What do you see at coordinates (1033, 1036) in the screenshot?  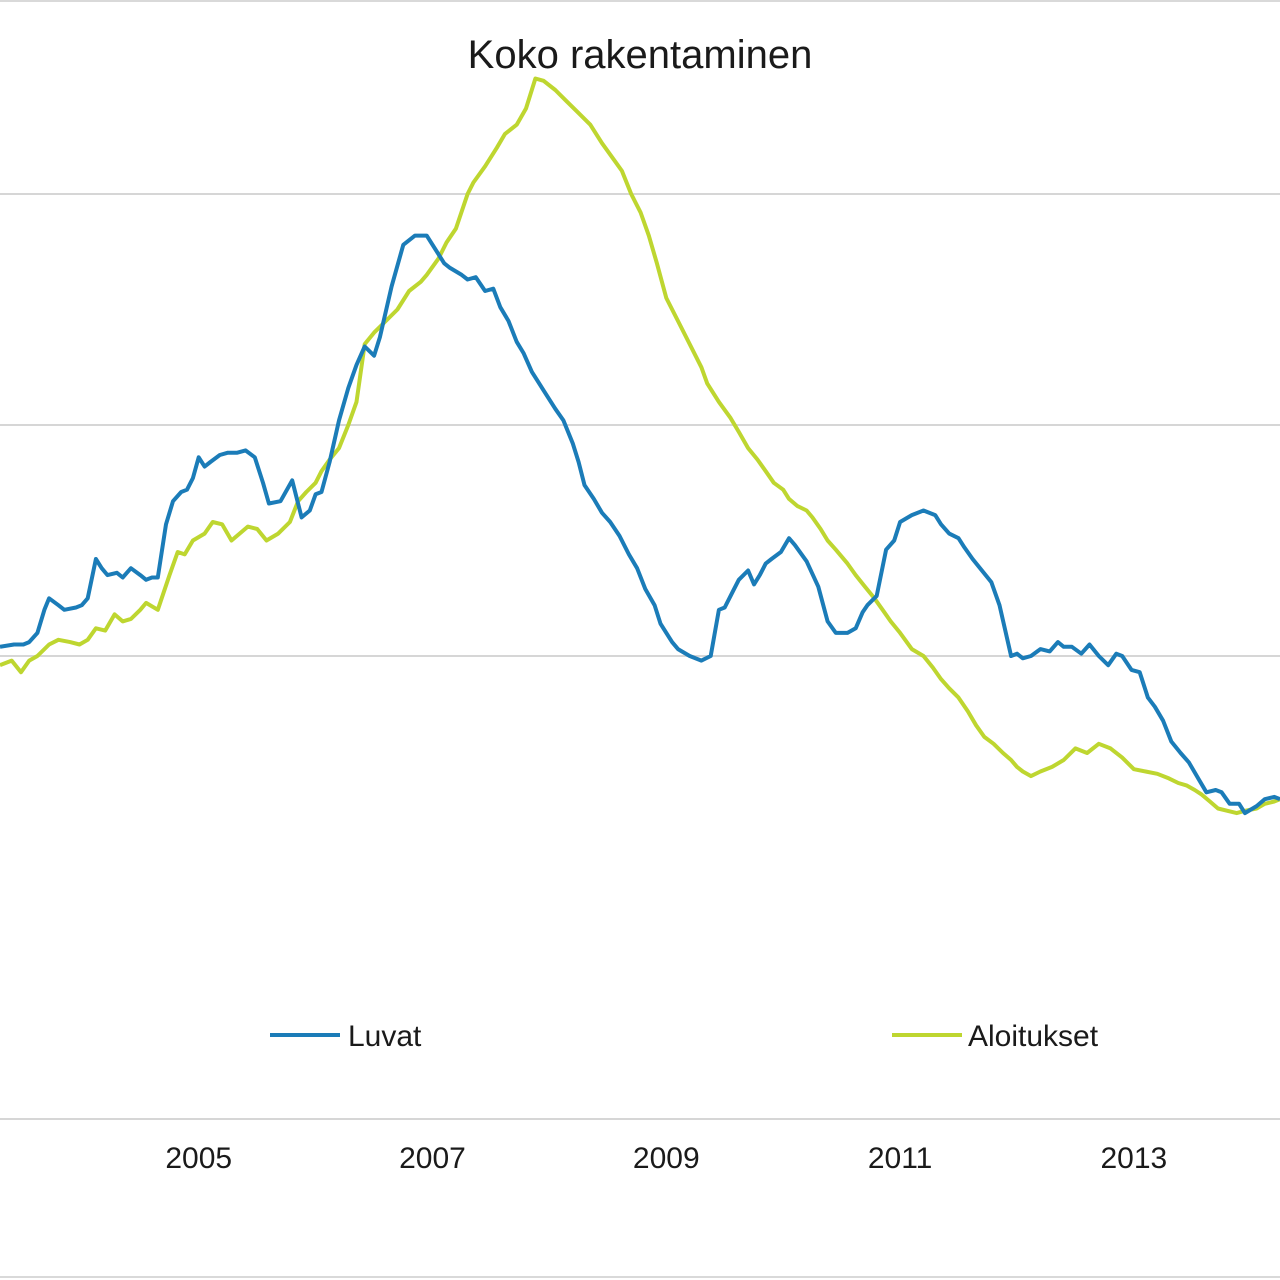 I see `legend-label-aloitukset: Aloitukset` at bounding box center [1033, 1036].